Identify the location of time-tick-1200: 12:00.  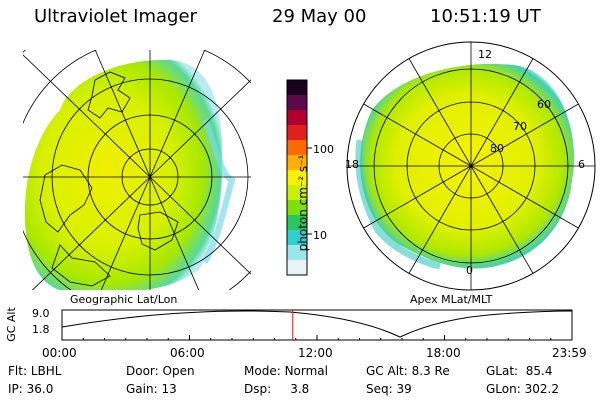
(315, 353).